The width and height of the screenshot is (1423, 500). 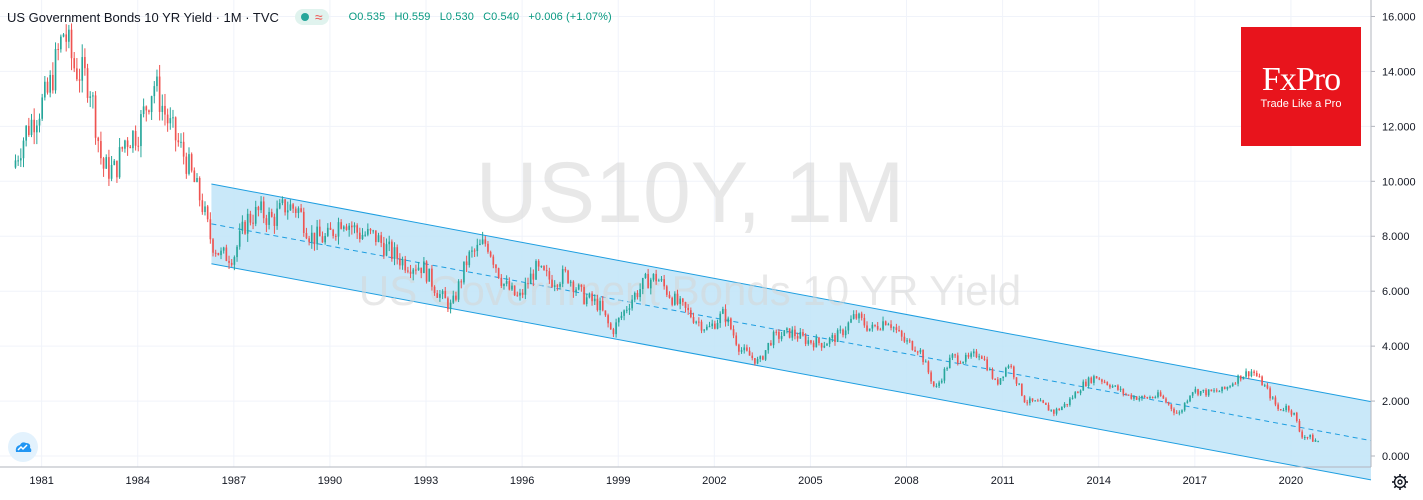 What do you see at coordinates (1399, 127) in the screenshot?
I see `y-tick-label: 12.000` at bounding box center [1399, 127].